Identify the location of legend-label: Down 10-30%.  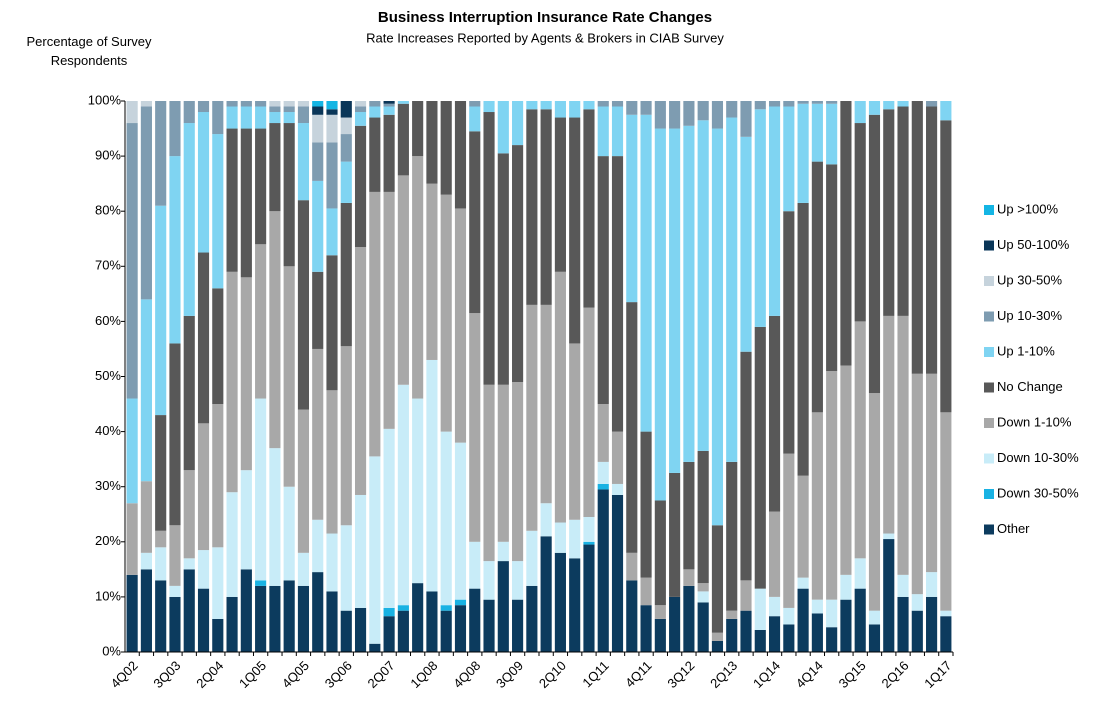
(1038, 457).